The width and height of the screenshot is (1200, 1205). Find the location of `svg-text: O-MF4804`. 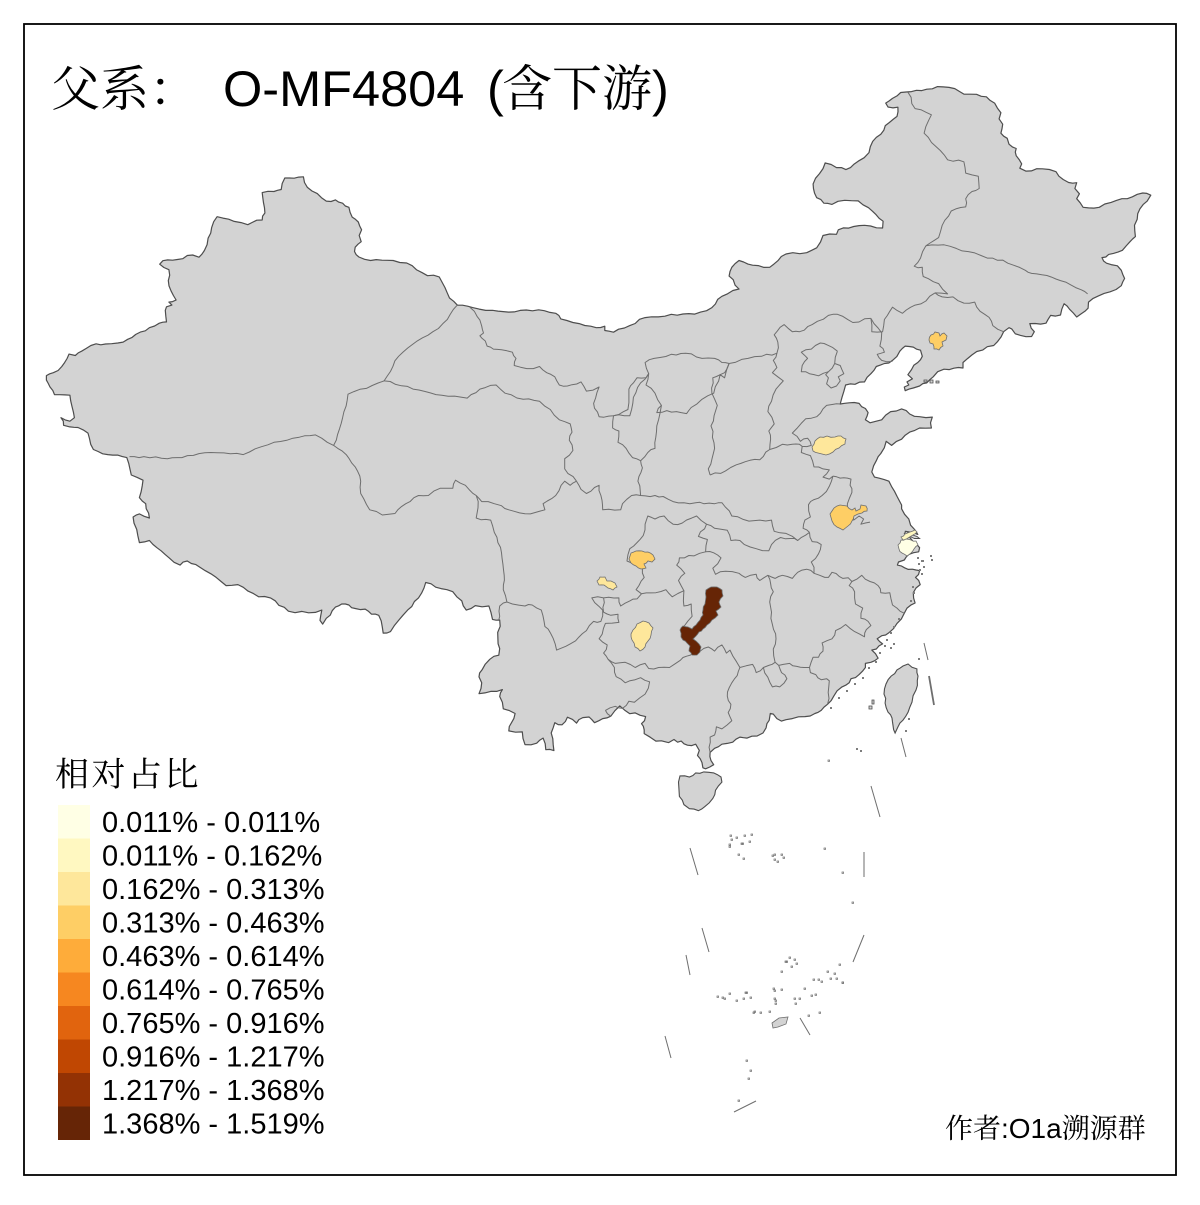

svg-text: O-MF4804 is located at coordinates (343, 88).